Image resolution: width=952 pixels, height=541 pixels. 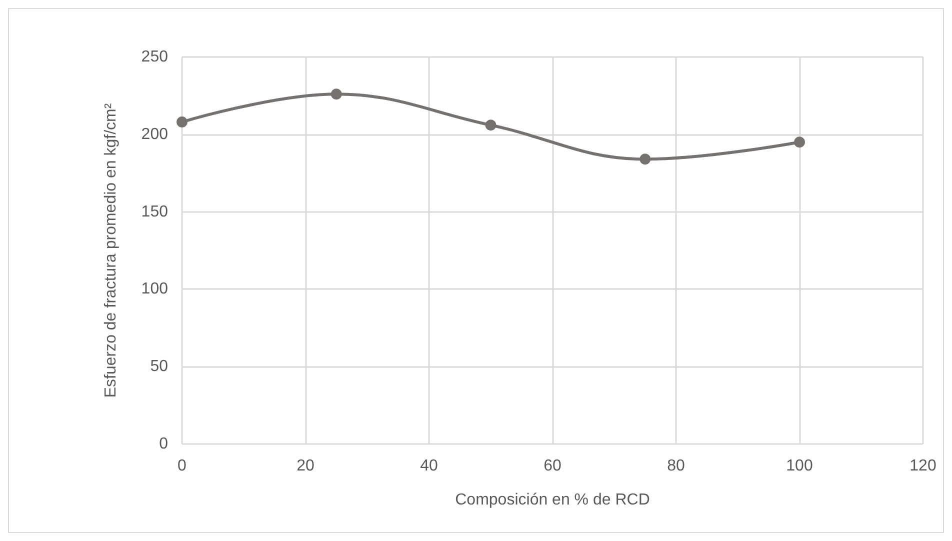 What do you see at coordinates (429, 466) in the screenshot?
I see `x-tick-label: 40` at bounding box center [429, 466].